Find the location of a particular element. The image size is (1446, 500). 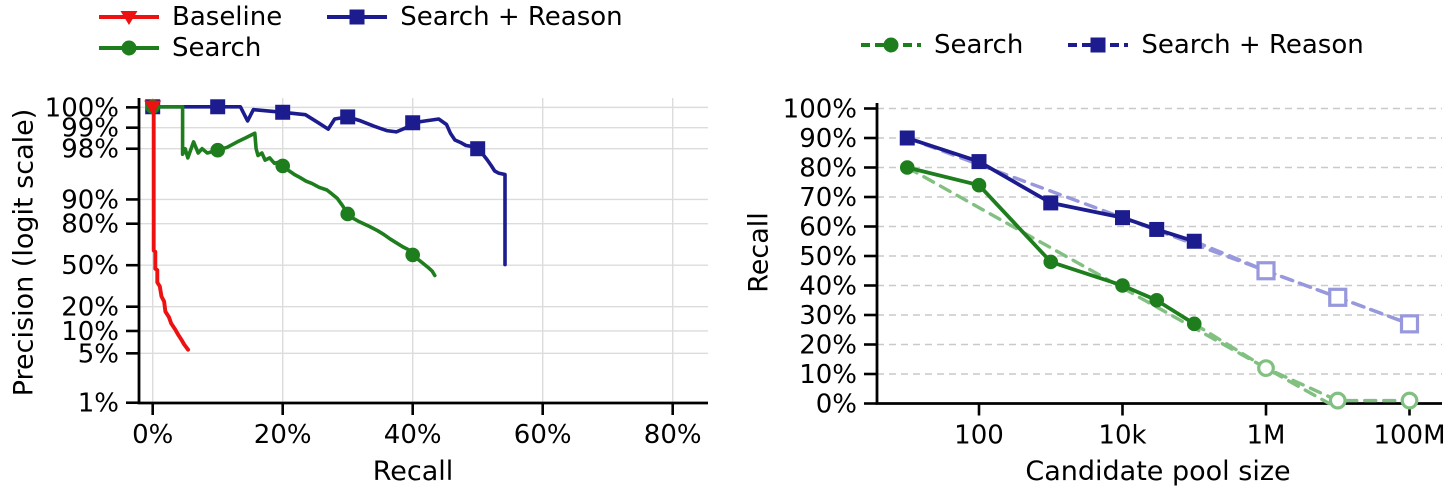

x-tick-label: 40% is located at coordinates (413, 435).